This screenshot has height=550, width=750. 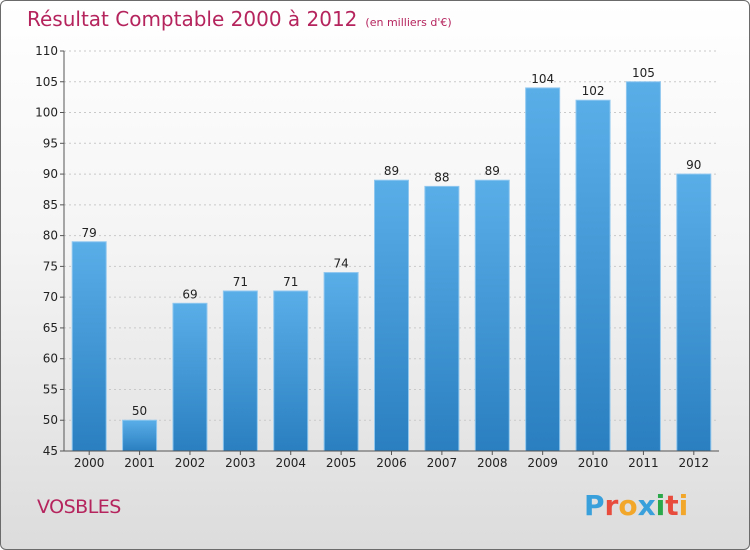 I want to click on x-tick-label-2004: 2004, so click(x=290, y=463).